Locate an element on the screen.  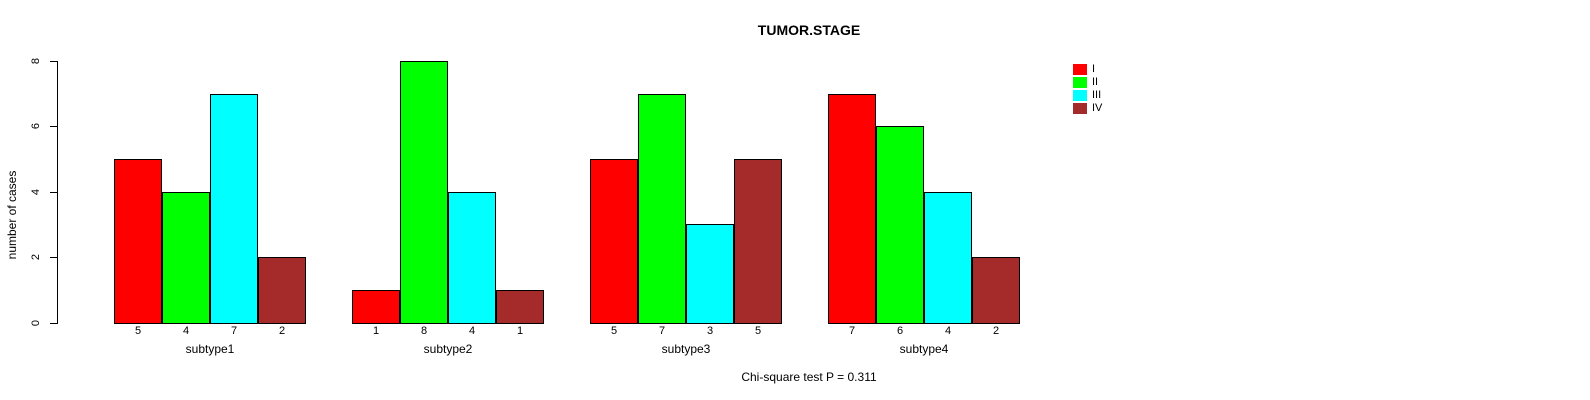
bar-subtype1-stage-IV is located at coordinates (282, 290).